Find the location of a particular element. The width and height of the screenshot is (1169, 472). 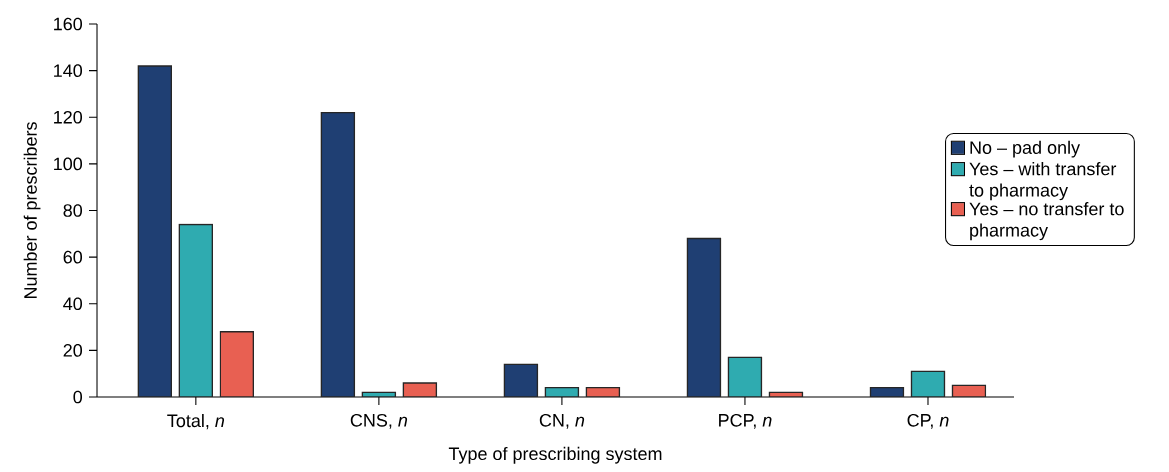

x-tick-label: PCP, n is located at coordinates (745, 421).